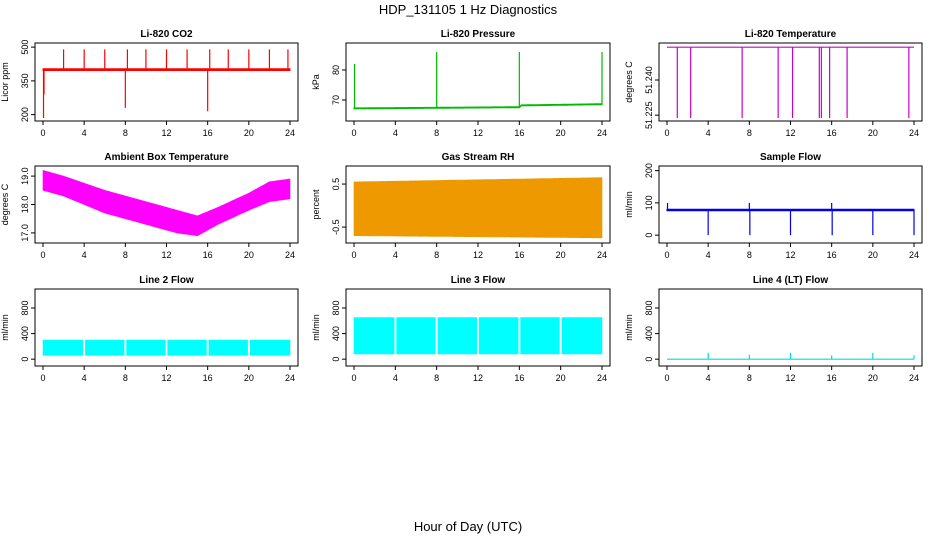  I want to click on y-axis-label: percent, so click(316, 204).